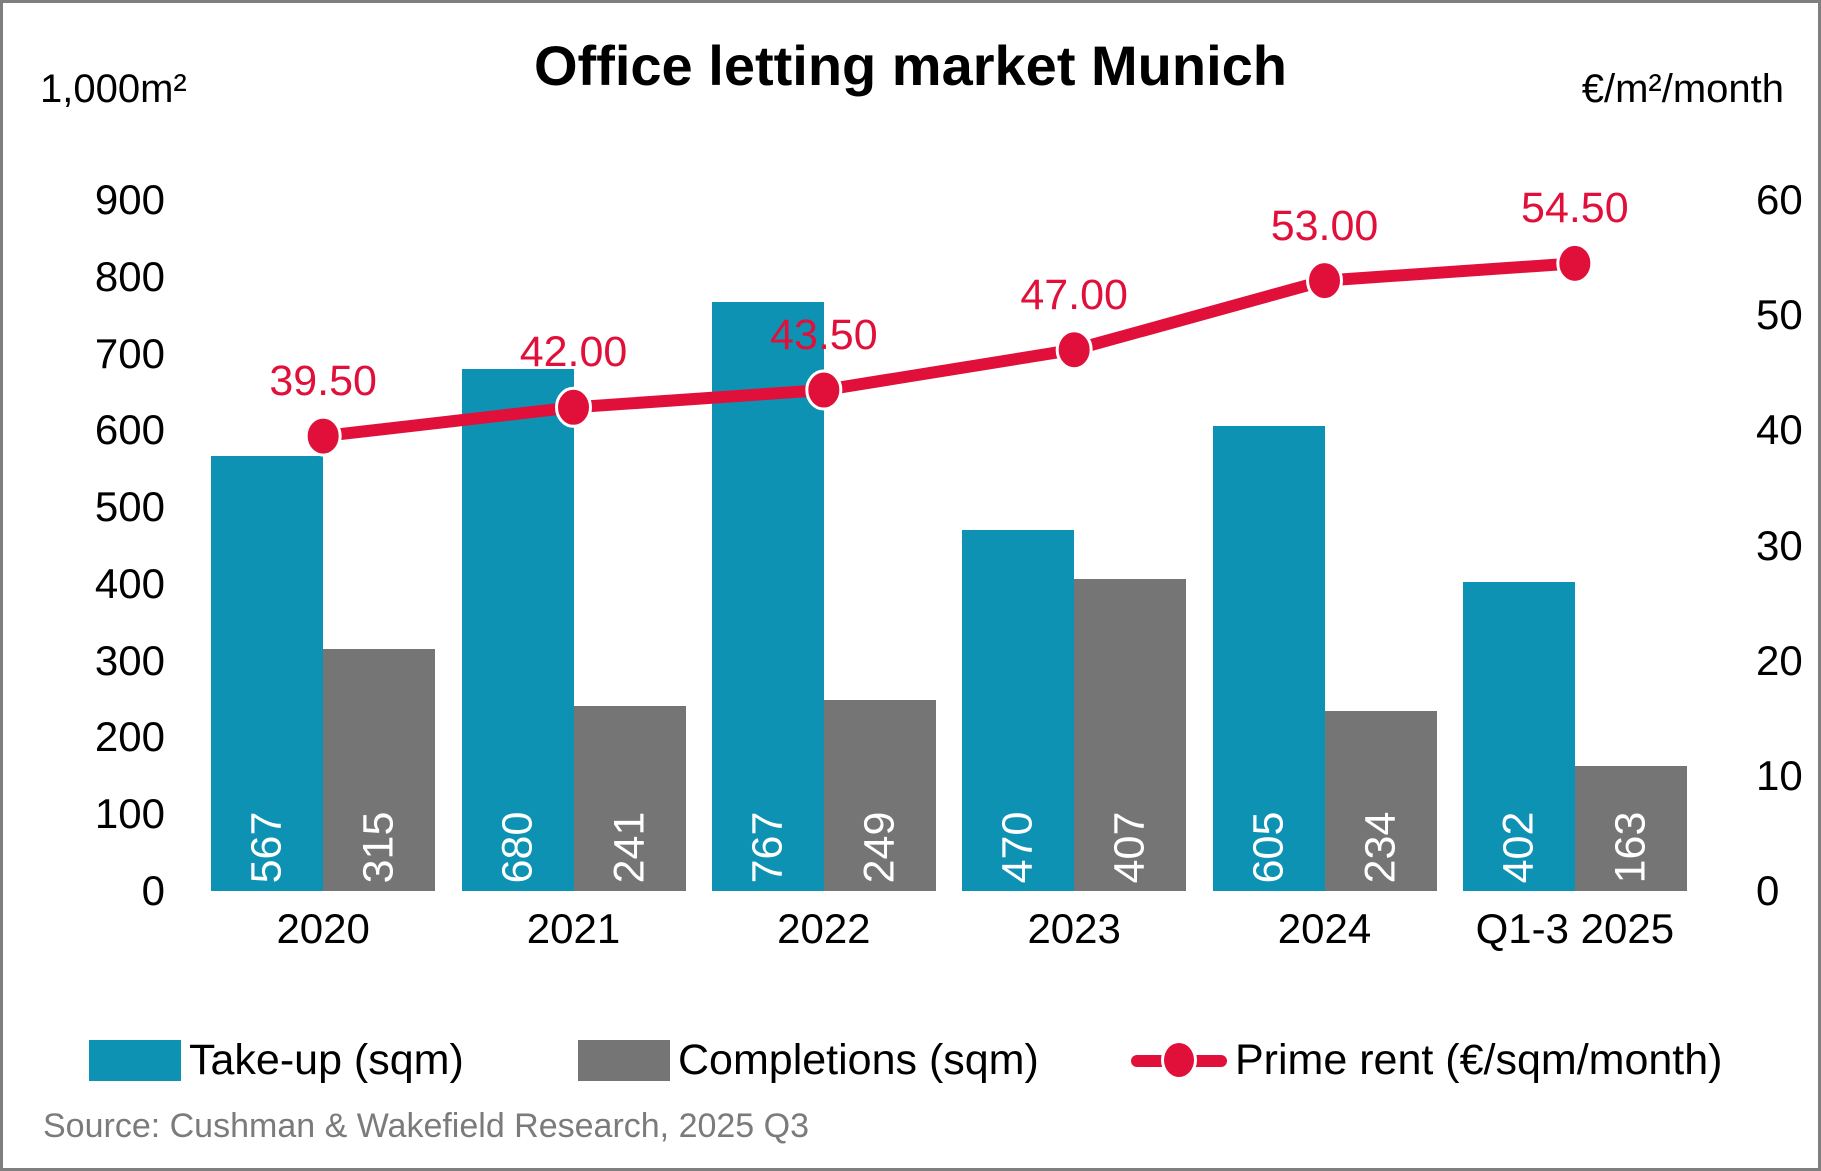 The height and width of the screenshot is (1171, 1821). Describe the element at coordinates (1518, 736) in the screenshot. I see `takeup-bar: 402` at that location.